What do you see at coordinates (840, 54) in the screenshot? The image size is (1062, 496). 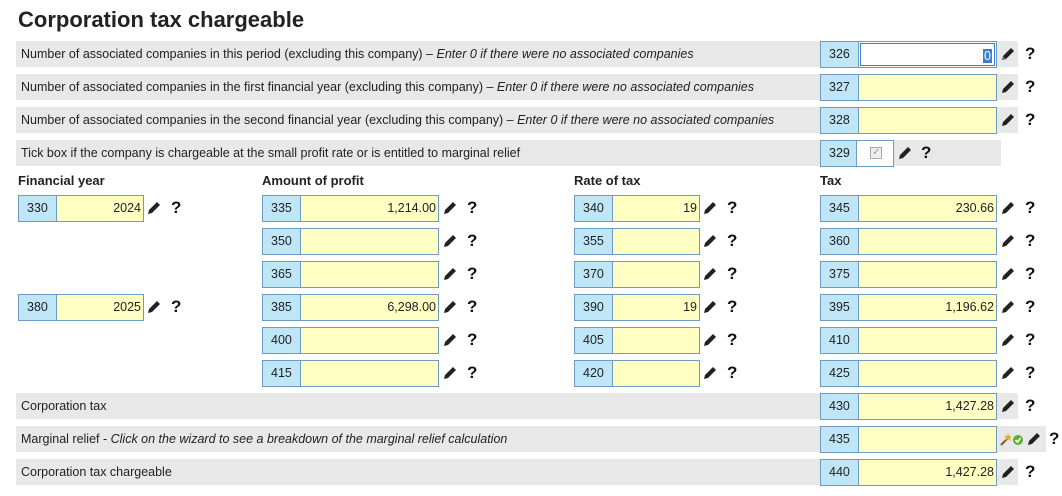 I see `box-number: 326` at bounding box center [840, 54].